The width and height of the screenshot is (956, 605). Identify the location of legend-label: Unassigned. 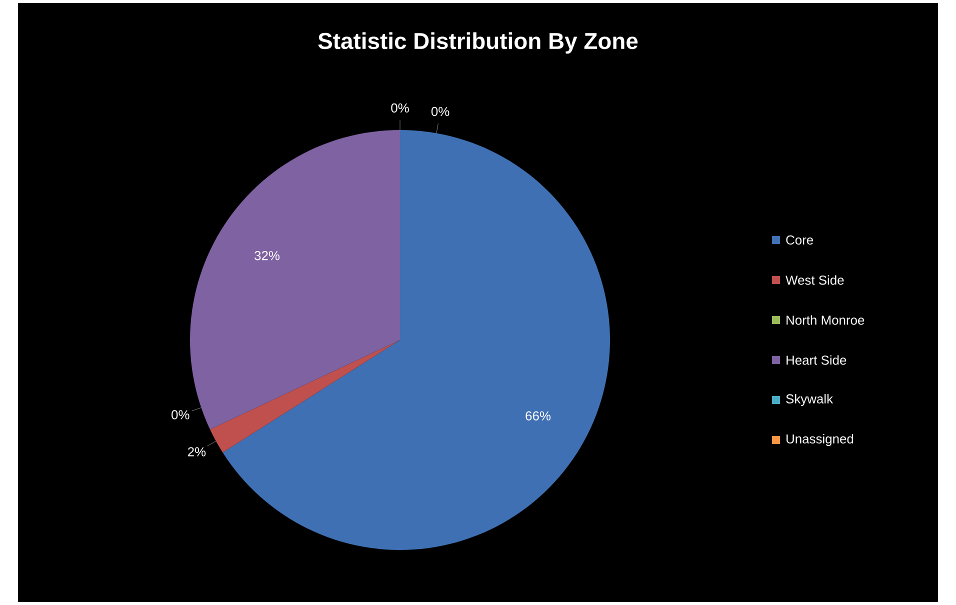
(820, 440).